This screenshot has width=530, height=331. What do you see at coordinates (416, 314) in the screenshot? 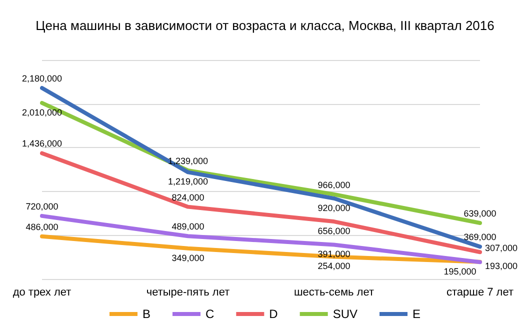
I see `legend-label: E` at bounding box center [416, 314].